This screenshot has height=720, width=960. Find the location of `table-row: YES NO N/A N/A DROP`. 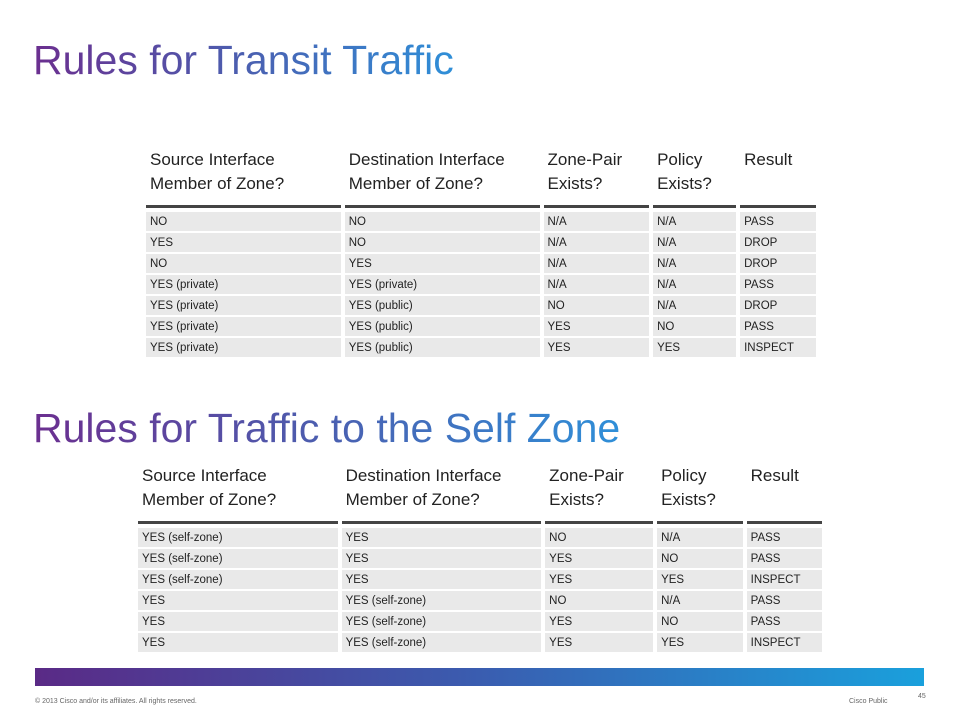

table-row: YES NO N/A N/A DROP is located at coordinates (481, 242).